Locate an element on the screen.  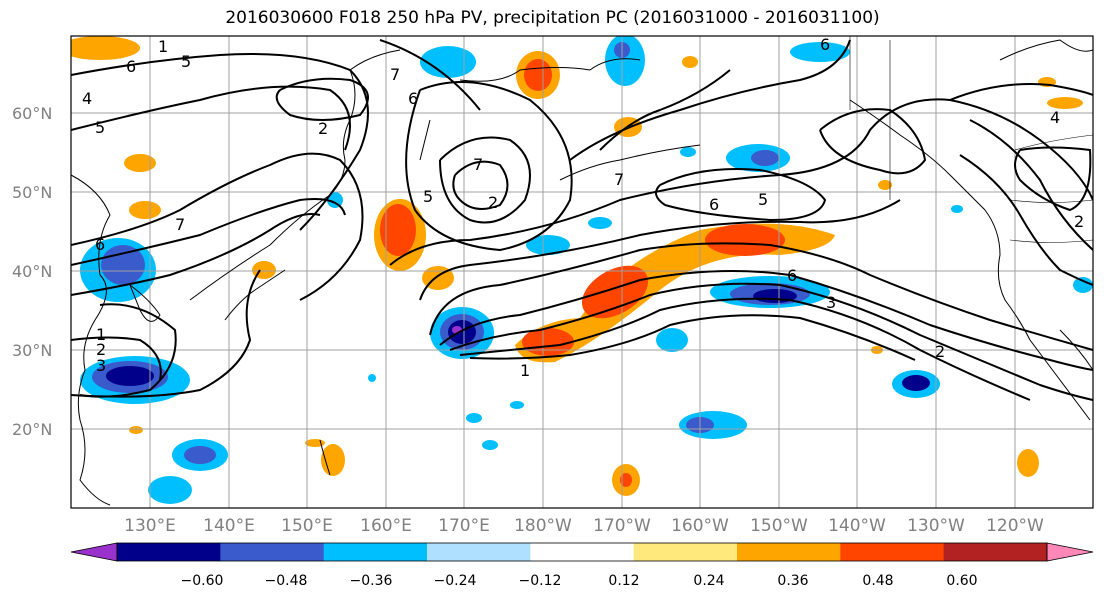
colorbar-segments is located at coordinates (582, 552).